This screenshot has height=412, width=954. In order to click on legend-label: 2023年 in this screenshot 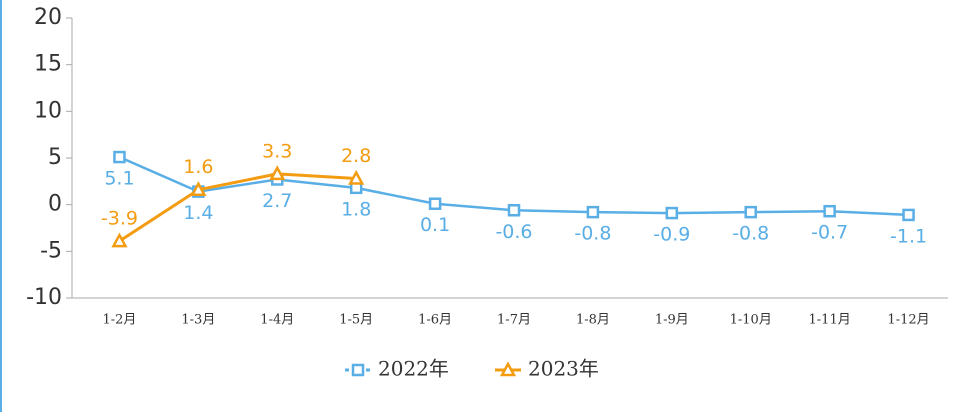, I will do `click(563, 369)`.